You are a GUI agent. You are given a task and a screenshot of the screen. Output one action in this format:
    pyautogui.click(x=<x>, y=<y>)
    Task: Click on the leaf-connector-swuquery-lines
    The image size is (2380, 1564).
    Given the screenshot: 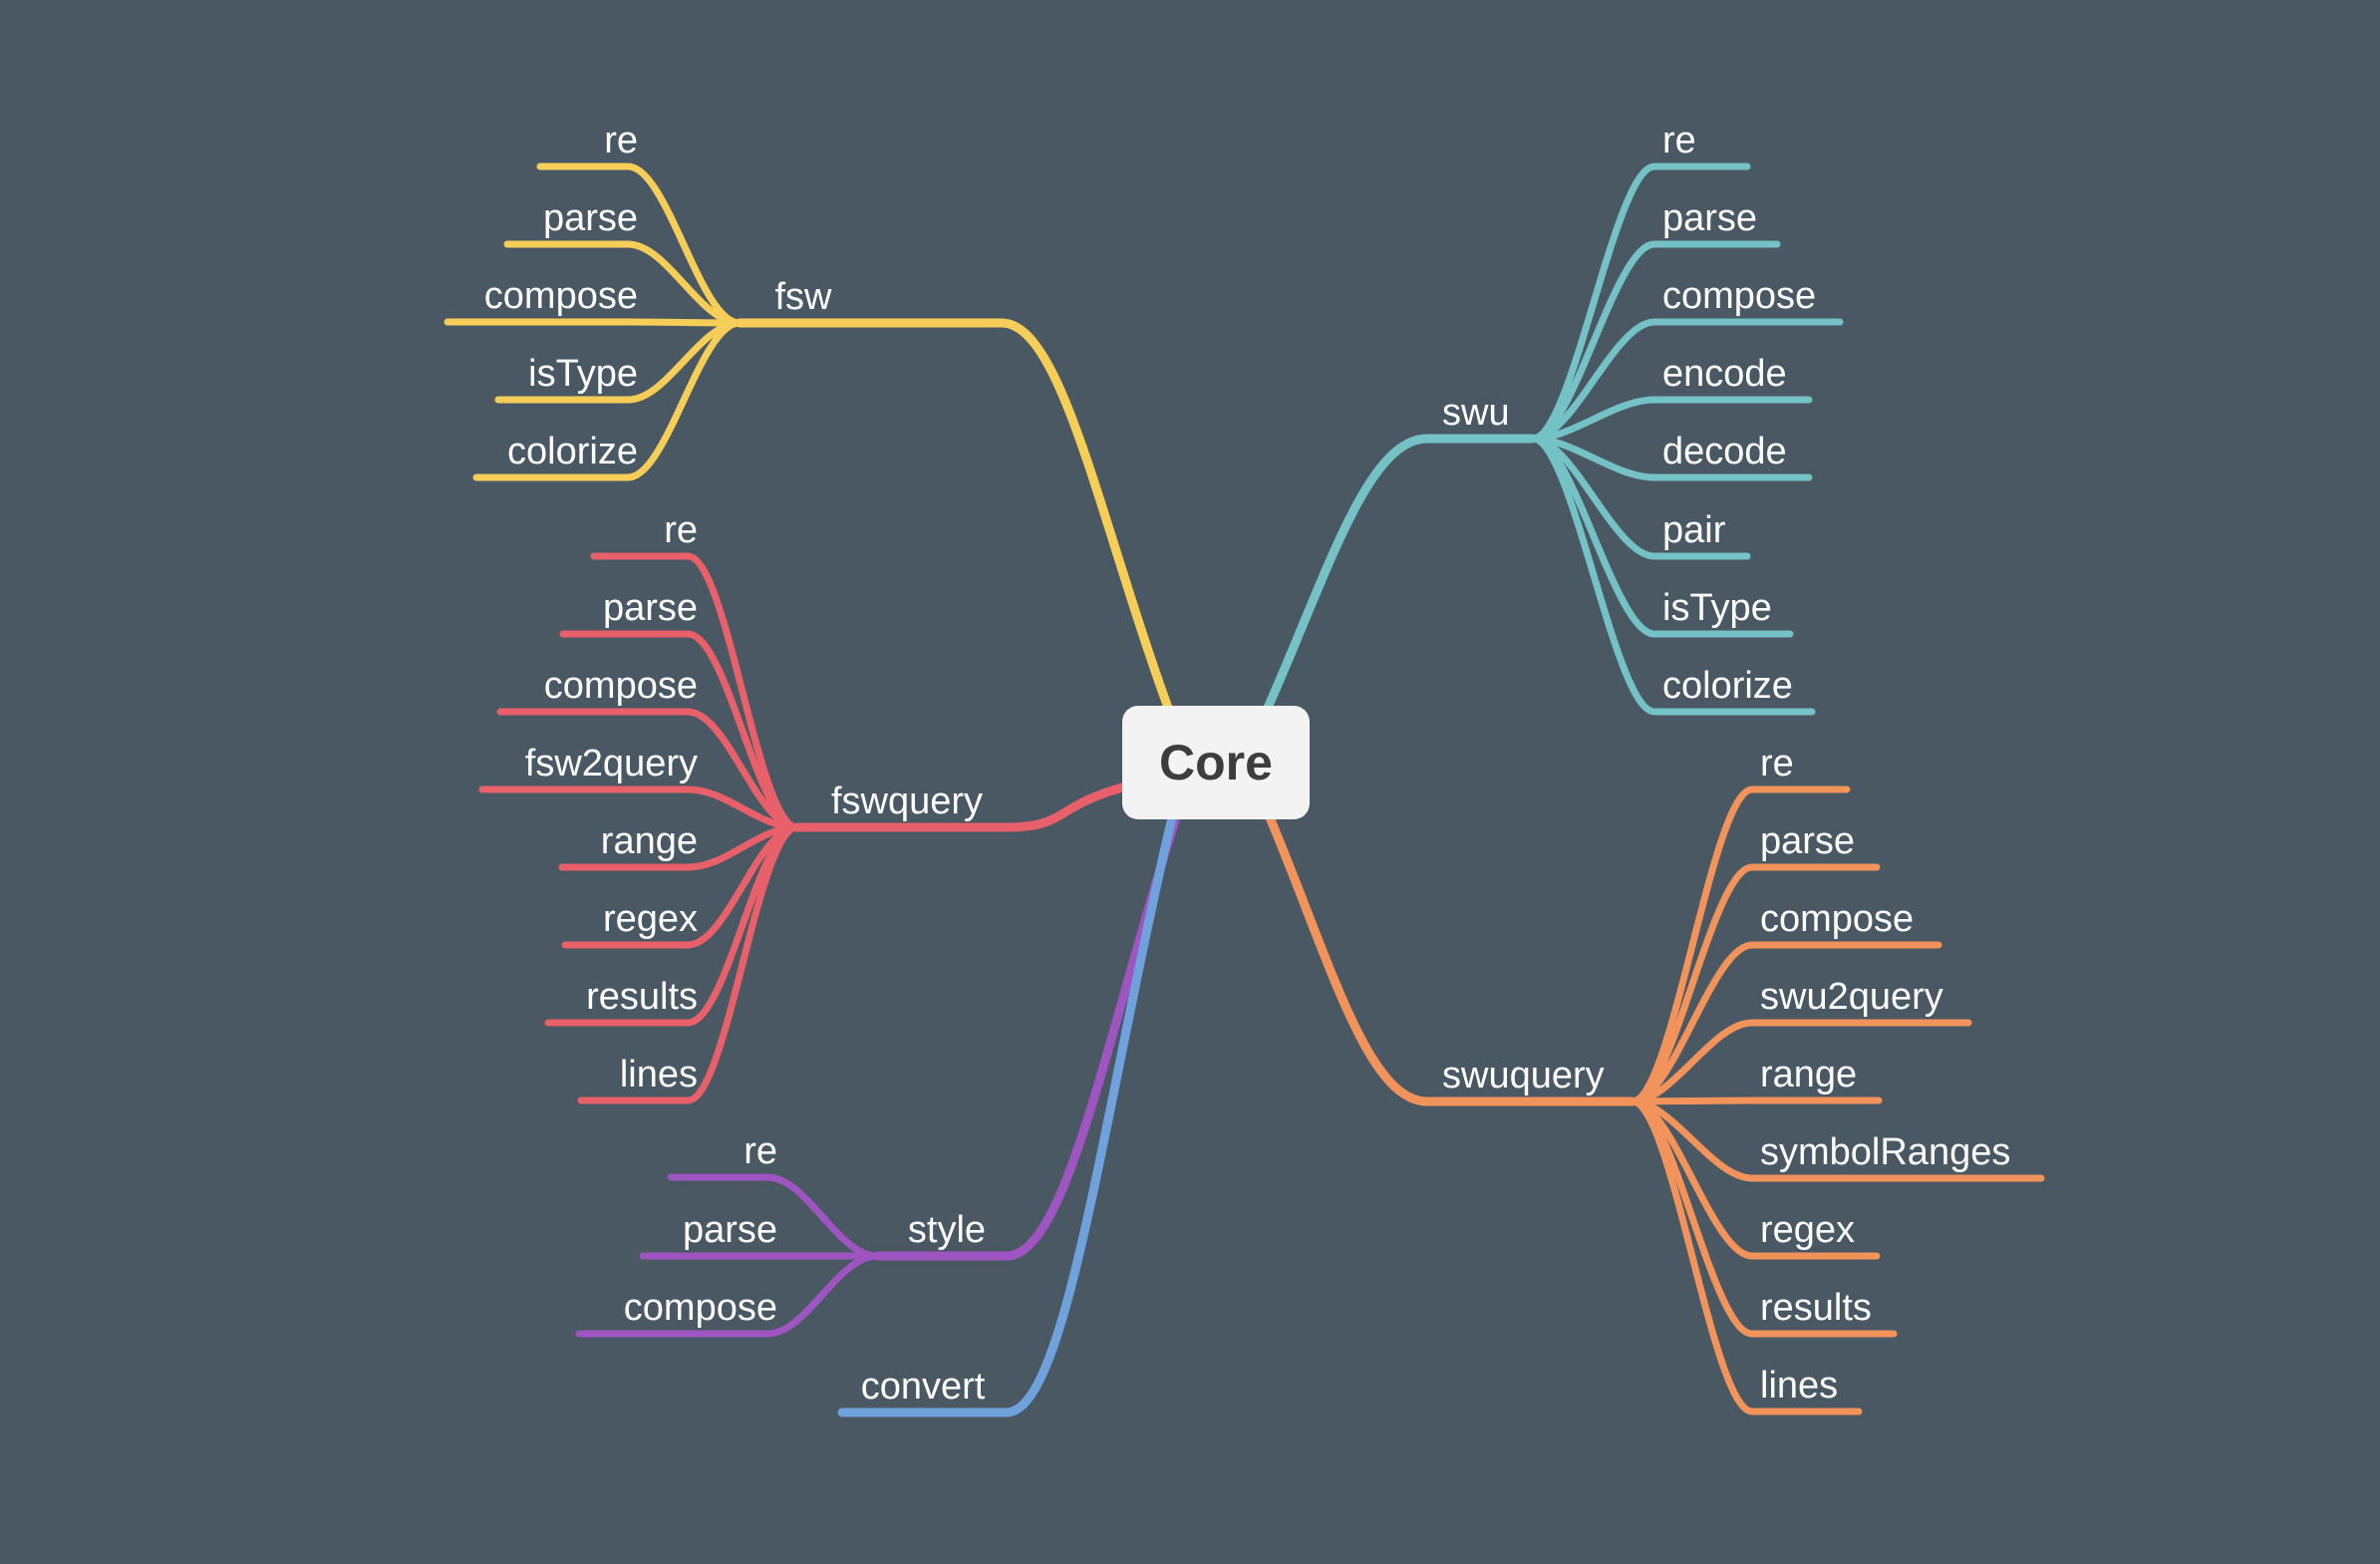 What is the action you would take?
    pyautogui.click(x=1746, y=1256)
    